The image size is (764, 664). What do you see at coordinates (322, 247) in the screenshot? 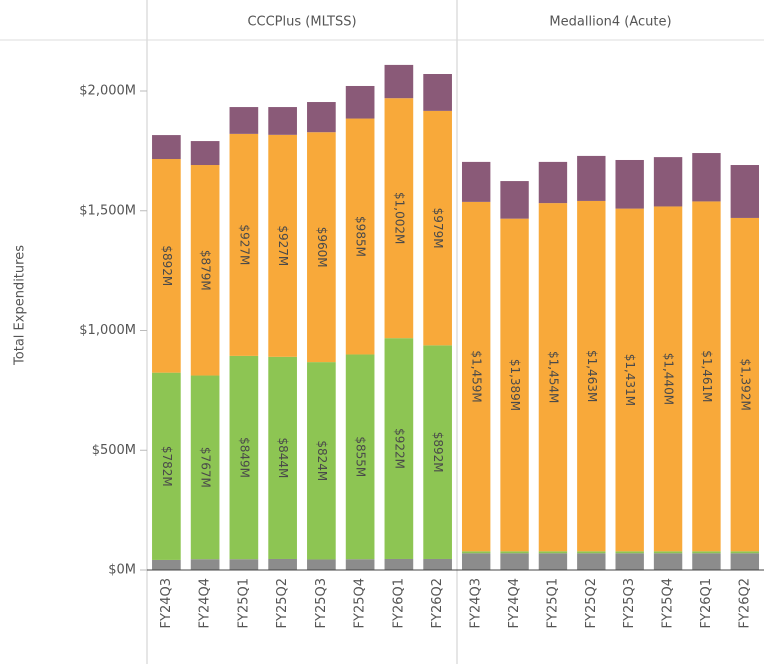
I see `value-label: $960M` at bounding box center [322, 247].